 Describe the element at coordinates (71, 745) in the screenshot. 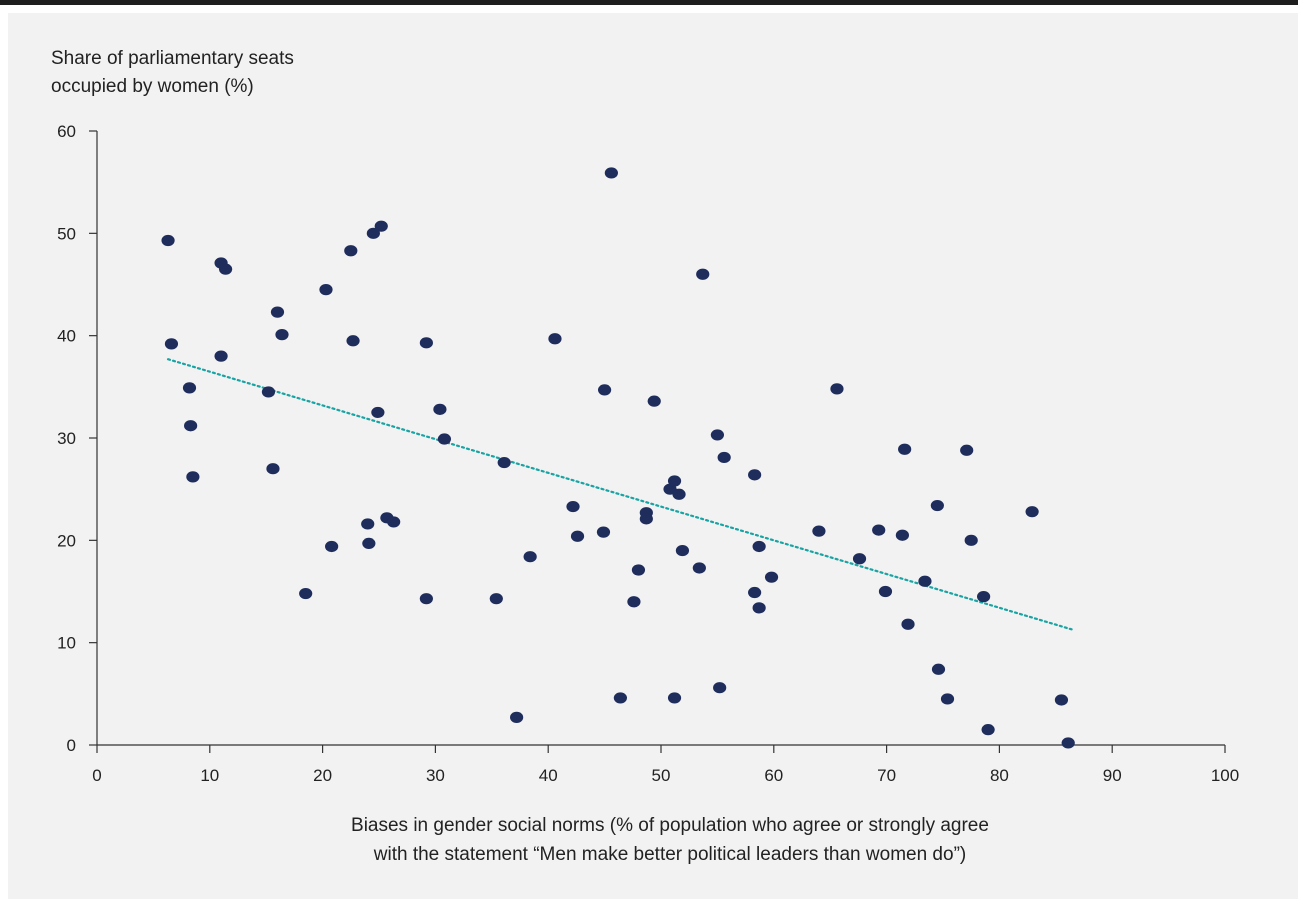

I see `y-tick-label: 0` at that location.